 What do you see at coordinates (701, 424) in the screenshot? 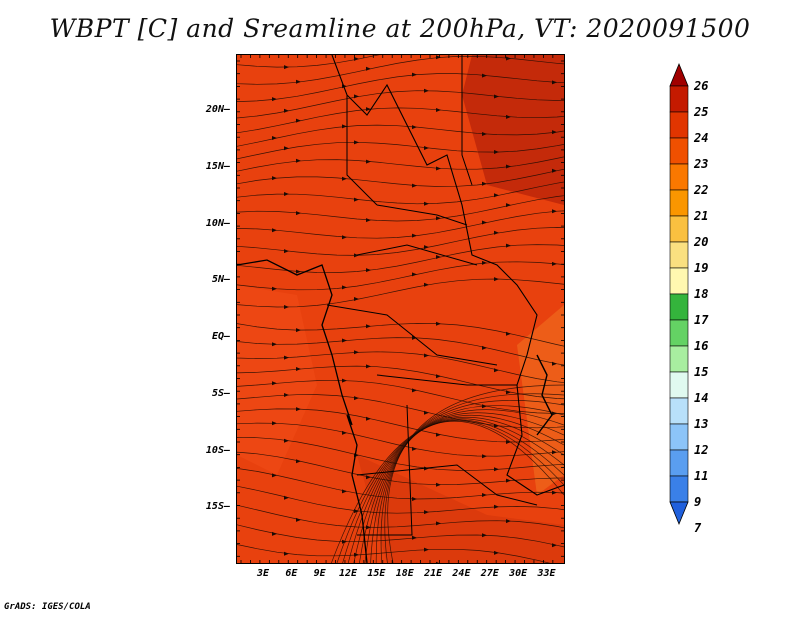
I see `colorbar-label: 13` at bounding box center [701, 424].